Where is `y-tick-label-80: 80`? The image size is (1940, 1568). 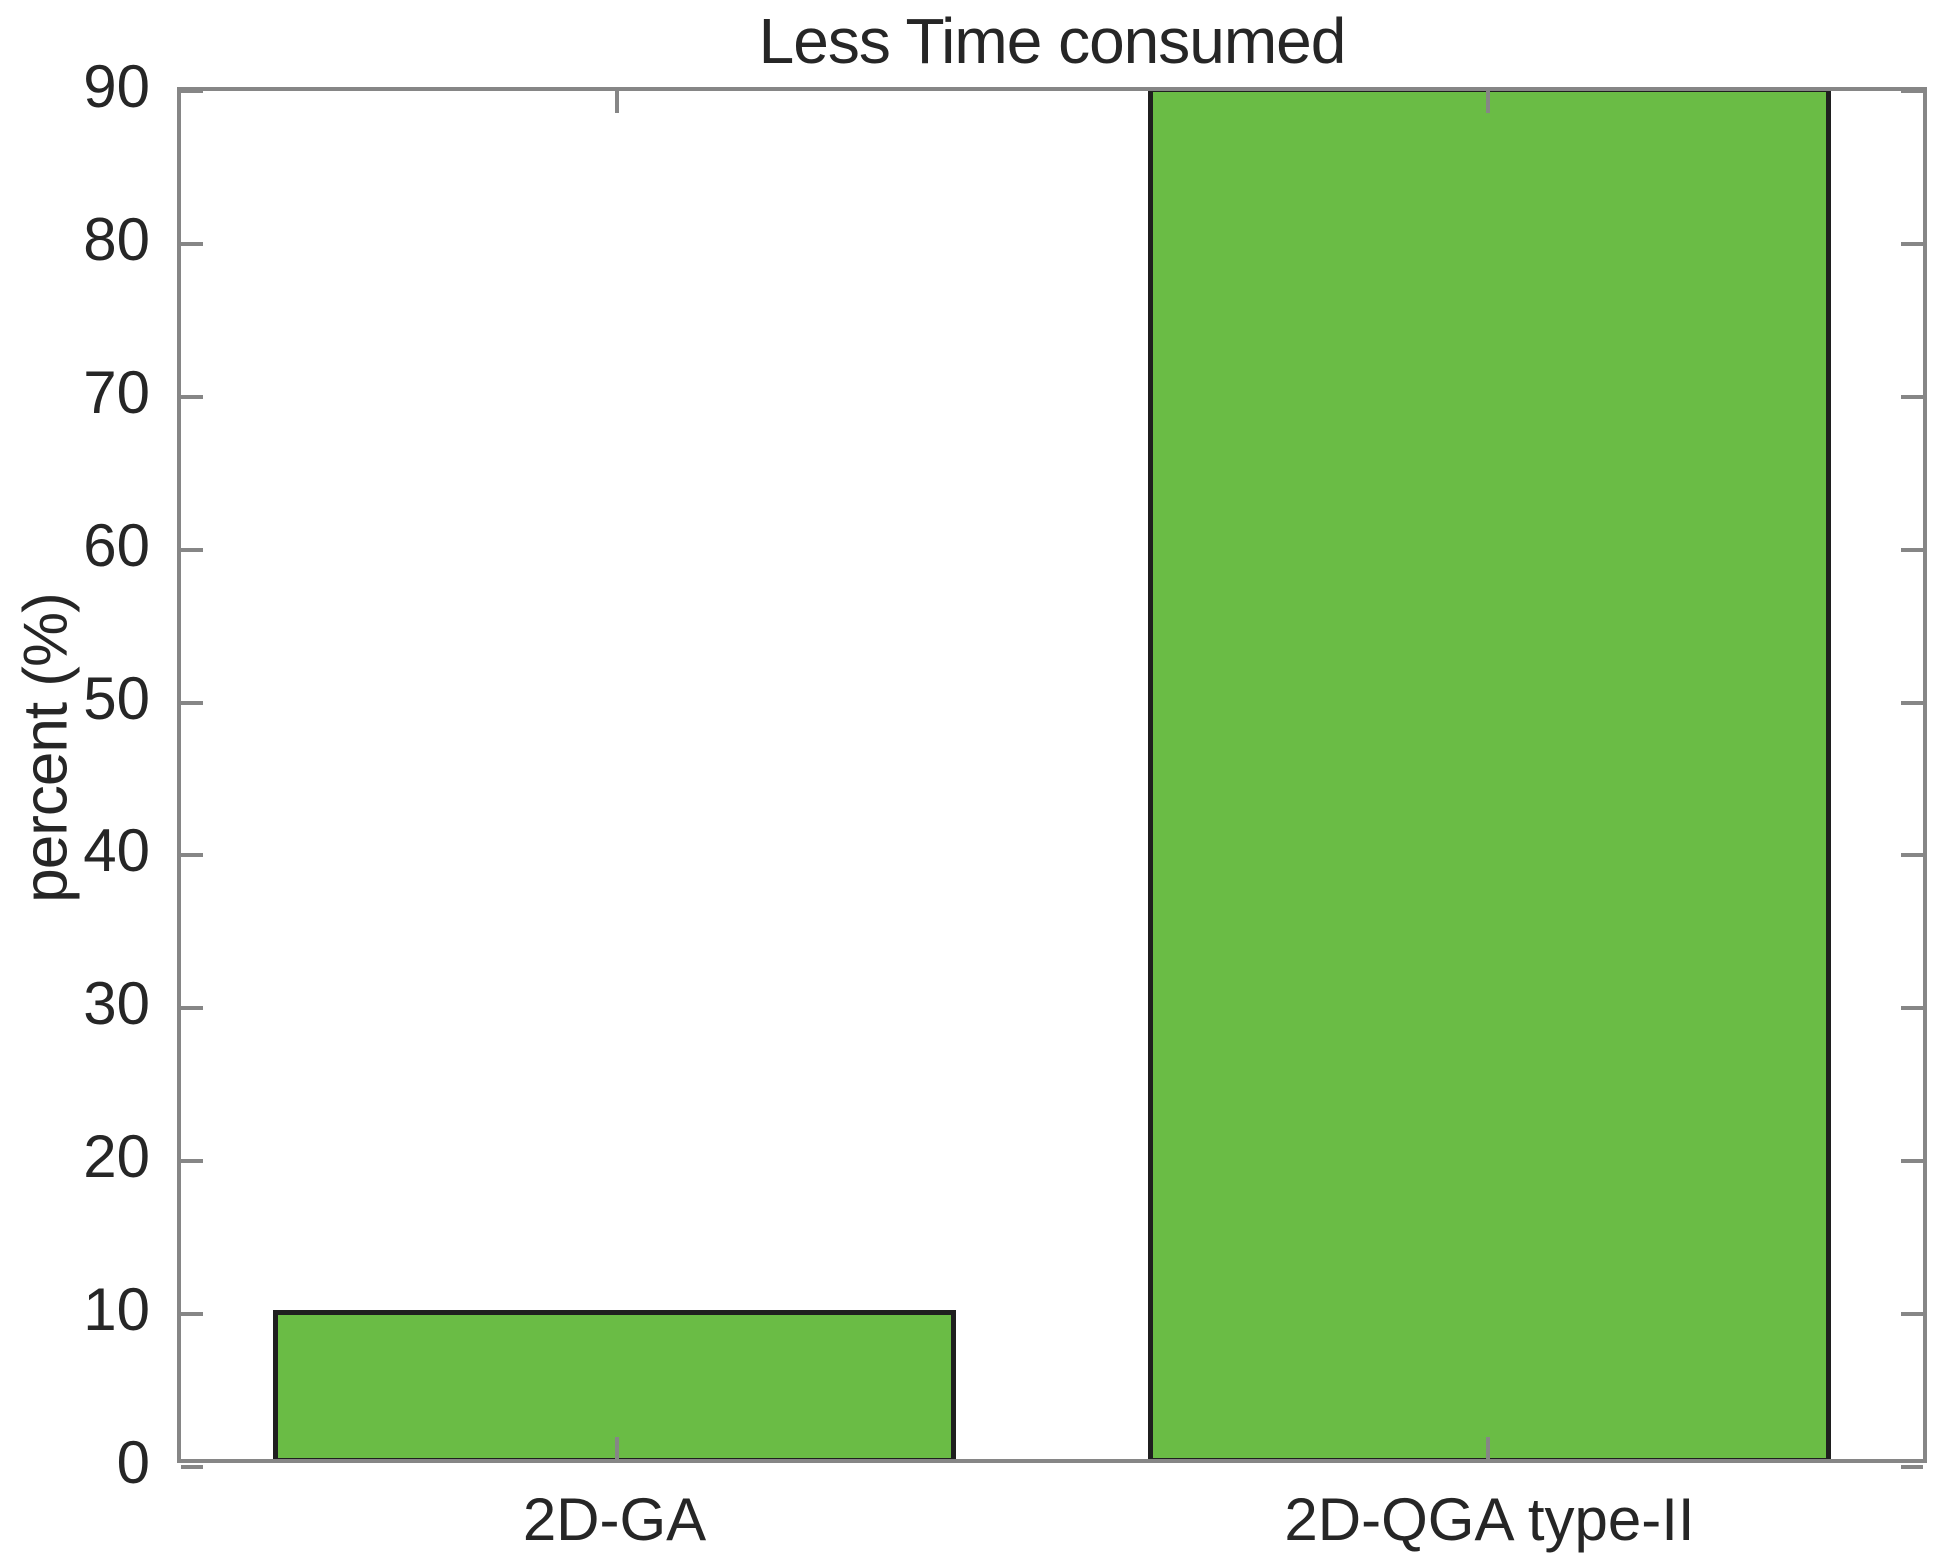 y-tick-label-80: 80 is located at coordinates (116, 239).